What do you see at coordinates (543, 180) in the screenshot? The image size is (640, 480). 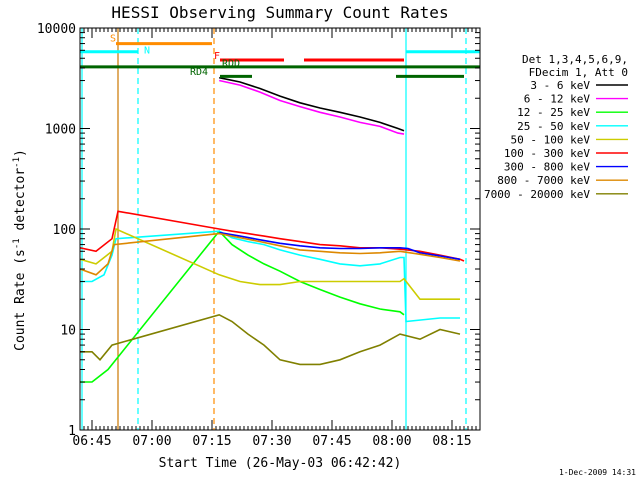 I see `legend-label: 800 - 7000 keV` at bounding box center [543, 180].